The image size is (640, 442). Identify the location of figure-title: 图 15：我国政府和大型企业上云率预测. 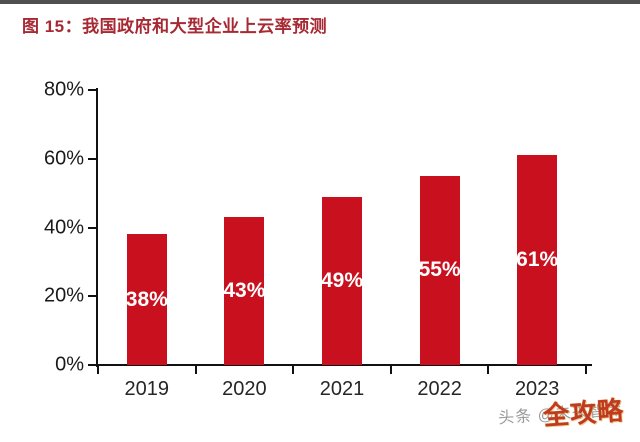
(175, 26).